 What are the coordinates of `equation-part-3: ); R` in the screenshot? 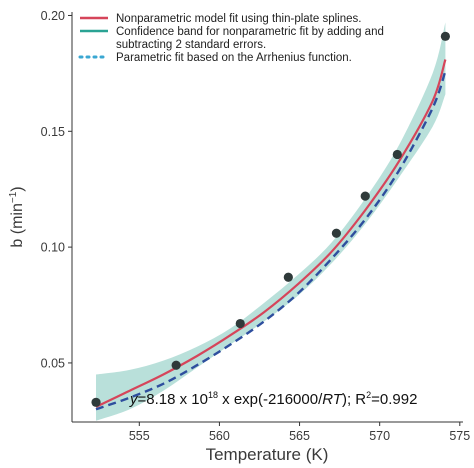 It's located at (354, 399).